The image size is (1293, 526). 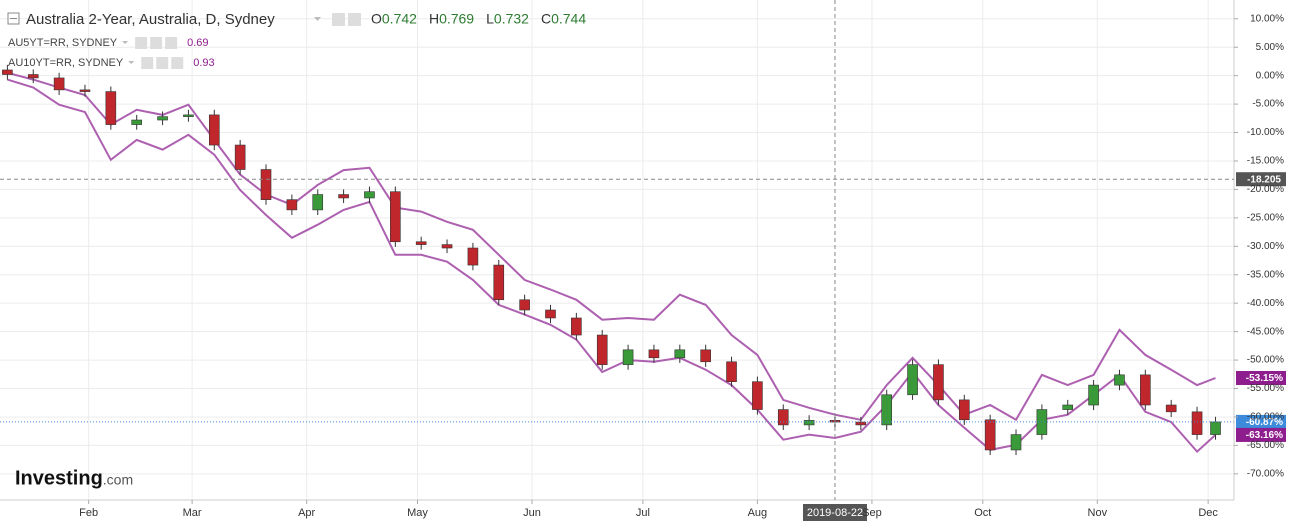 I want to click on x-tick-label: Apr, so click(x=306, y=513).